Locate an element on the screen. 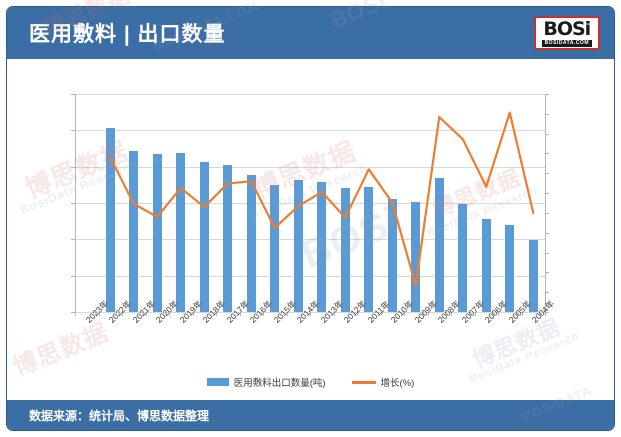 This screenshot has height=437, width=621. bar-2022年 is located at coordinates (110, 220).